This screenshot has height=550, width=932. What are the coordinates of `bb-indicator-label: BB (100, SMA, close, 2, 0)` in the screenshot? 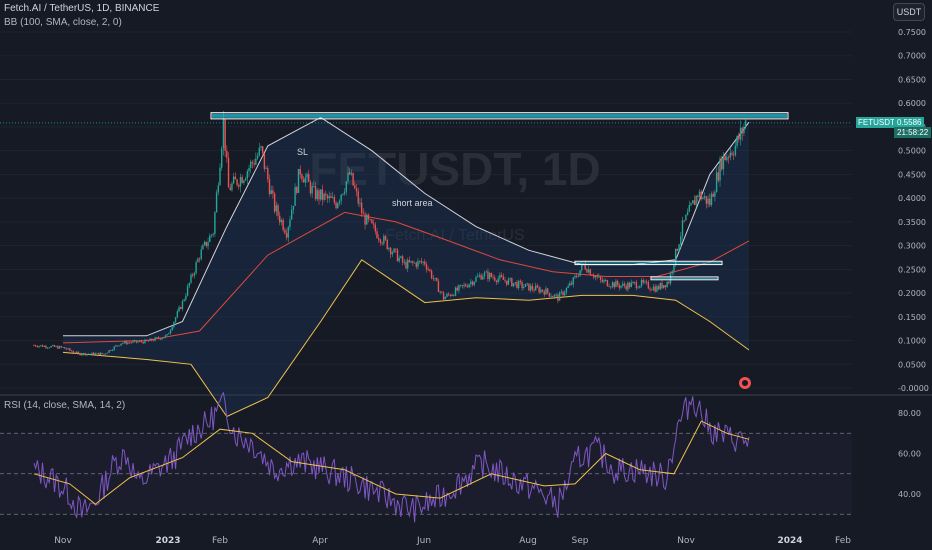 It's located at (63, 22).